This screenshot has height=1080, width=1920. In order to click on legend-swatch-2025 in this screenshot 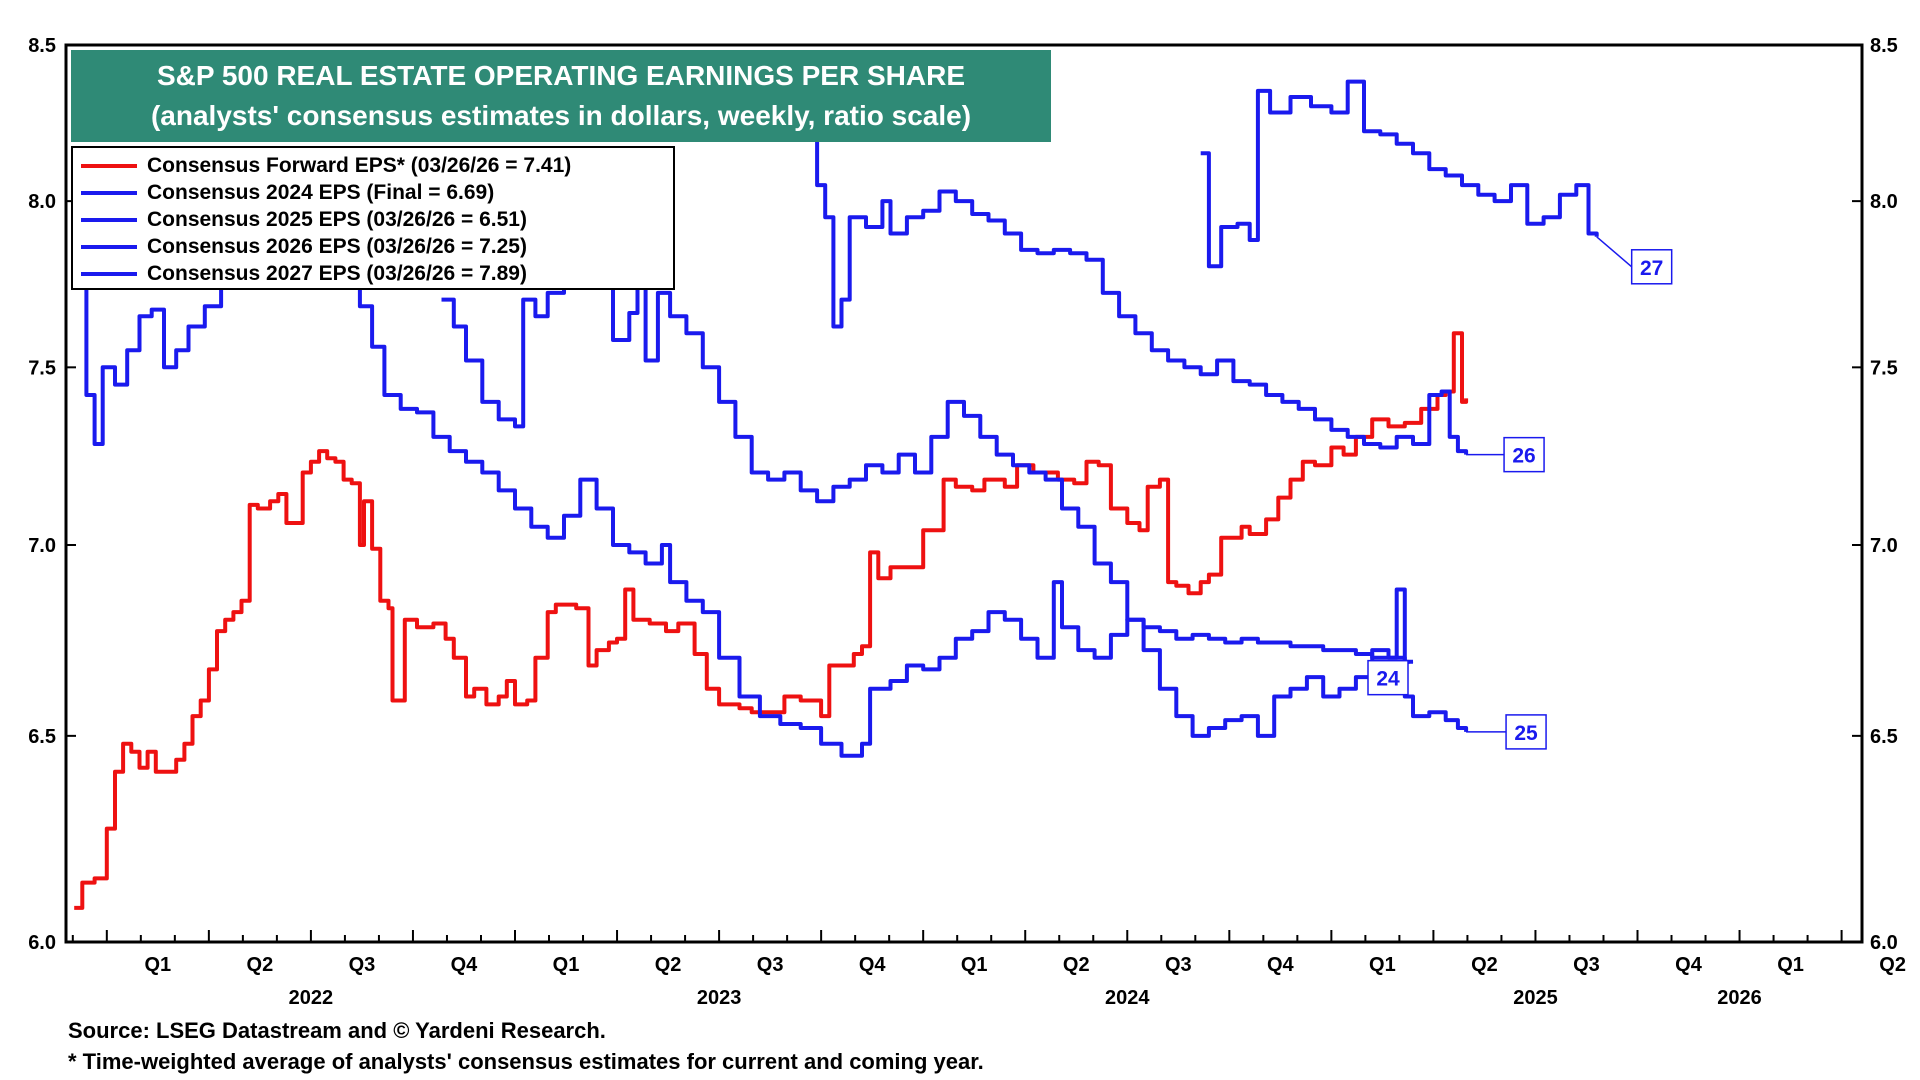, I will do `click(109, 219)`.